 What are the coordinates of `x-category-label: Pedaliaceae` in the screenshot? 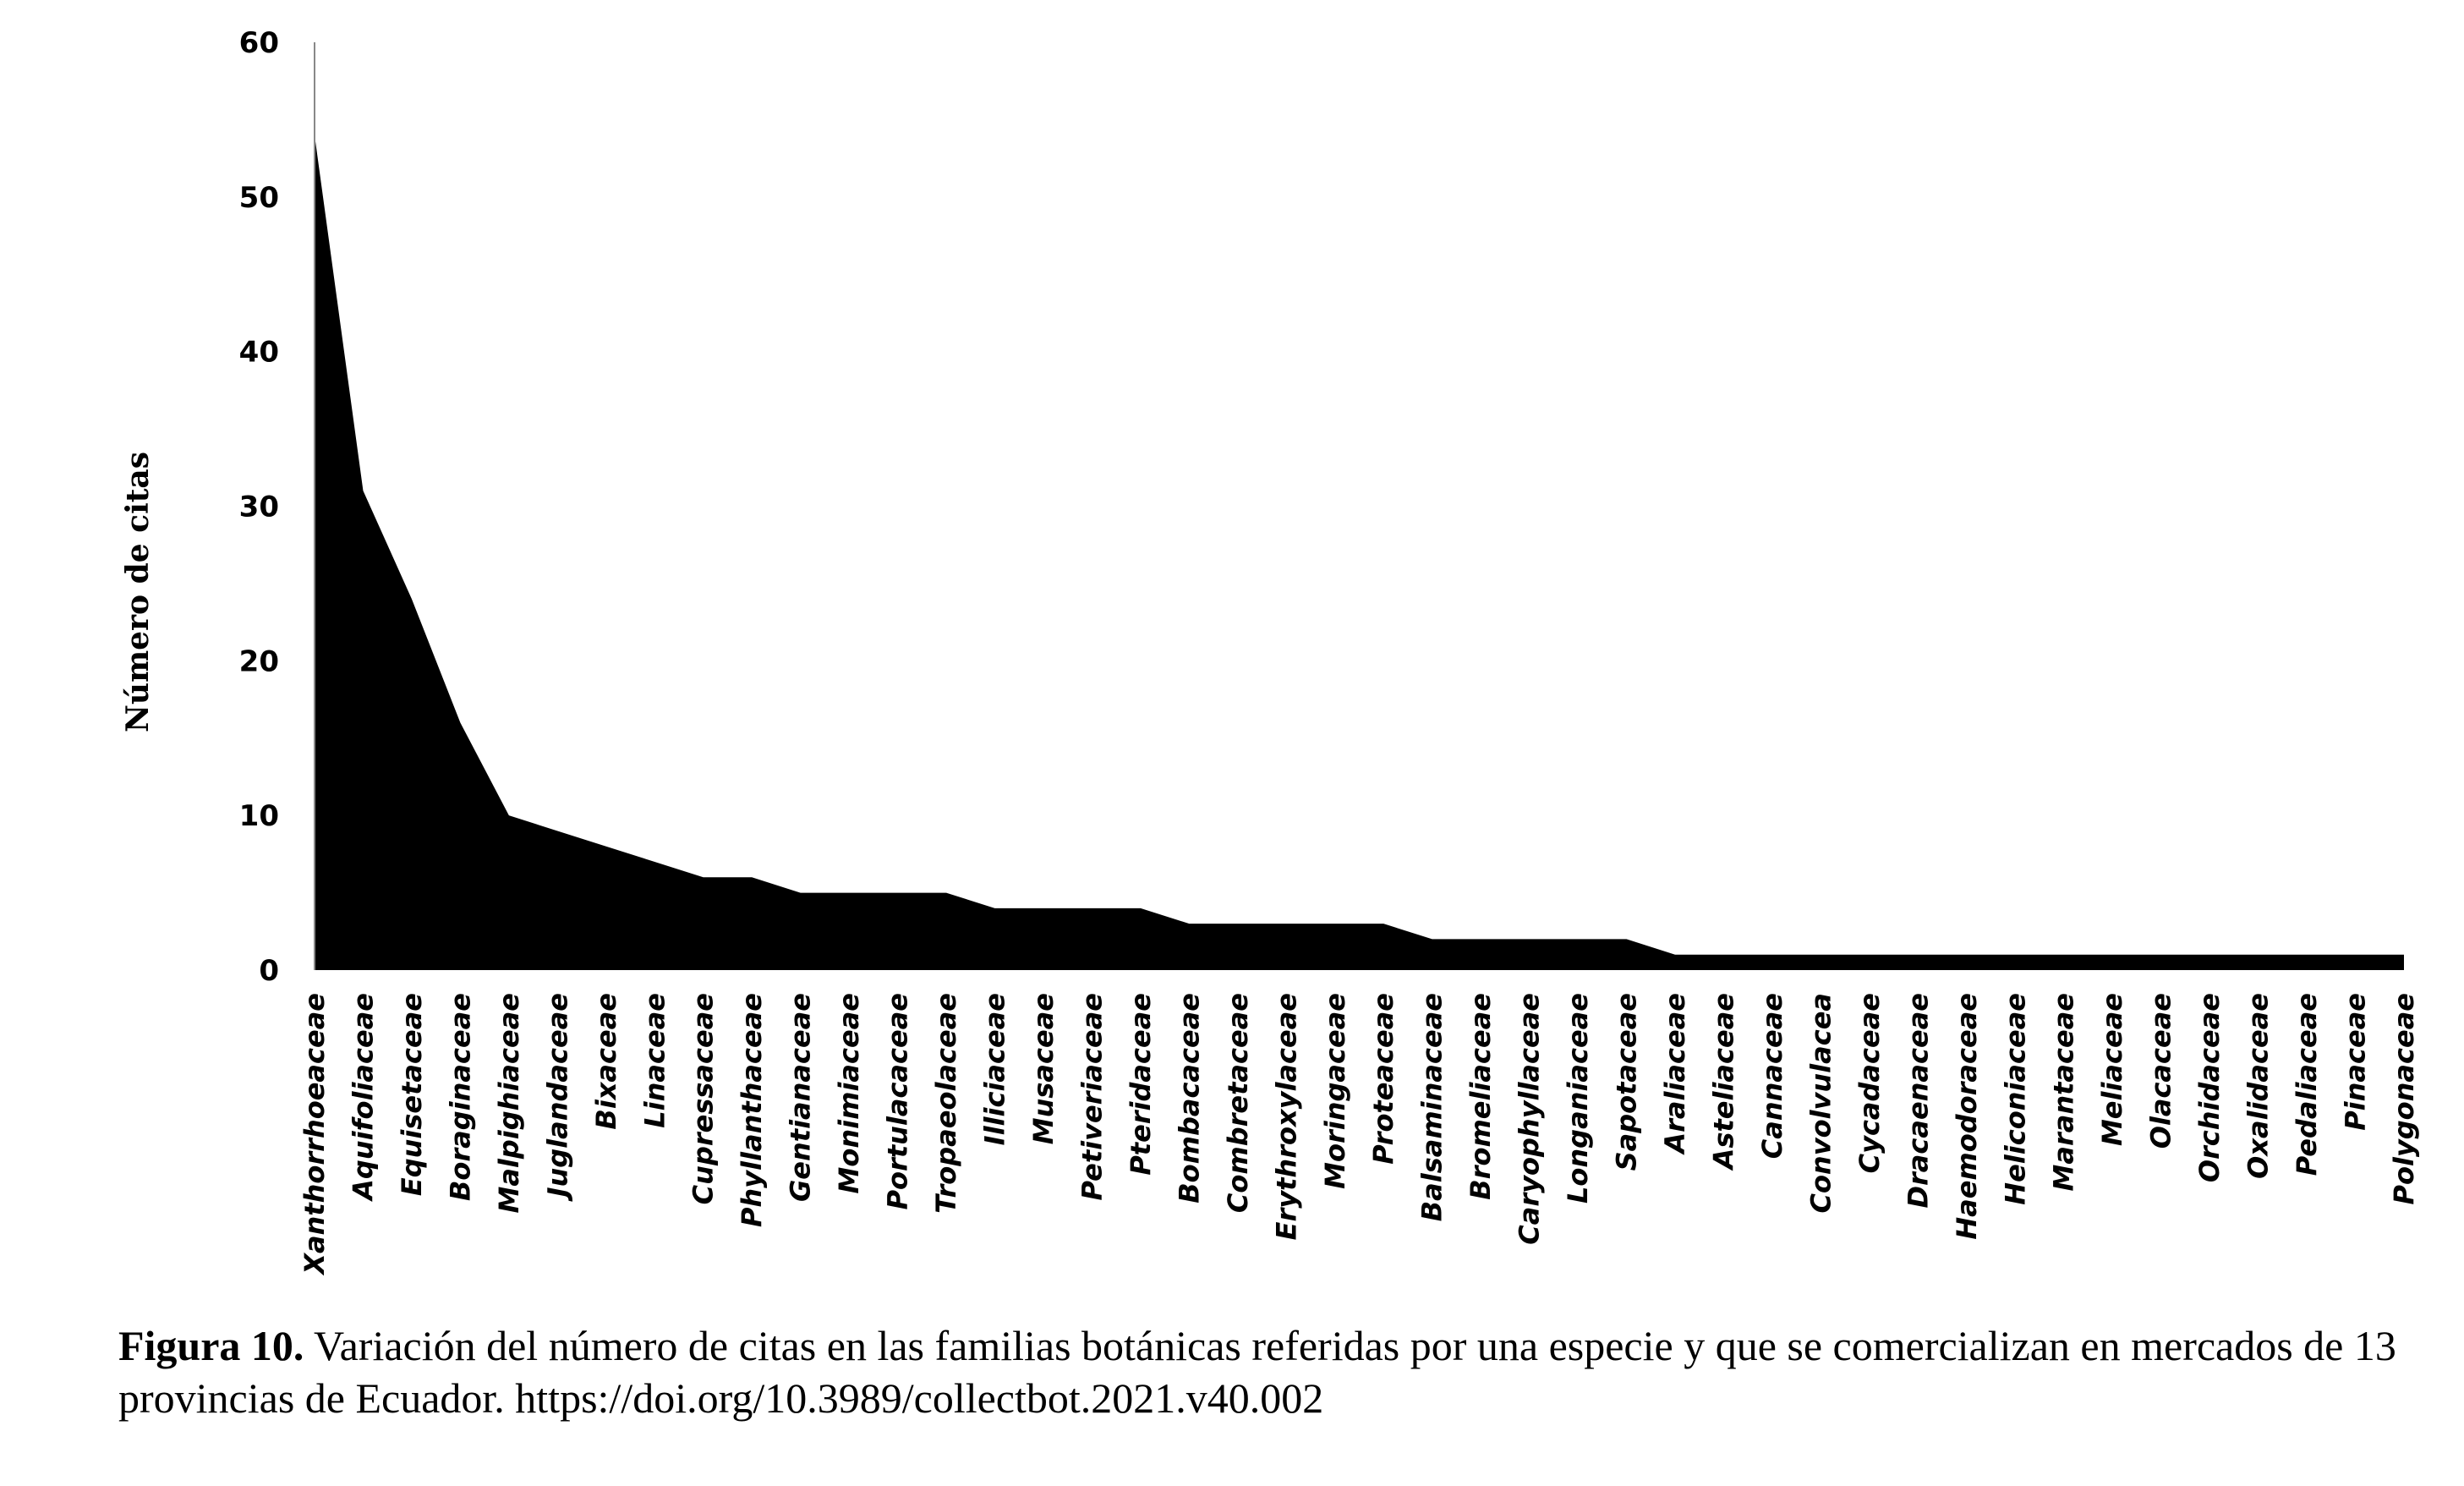 It's located at (2307, 1084).